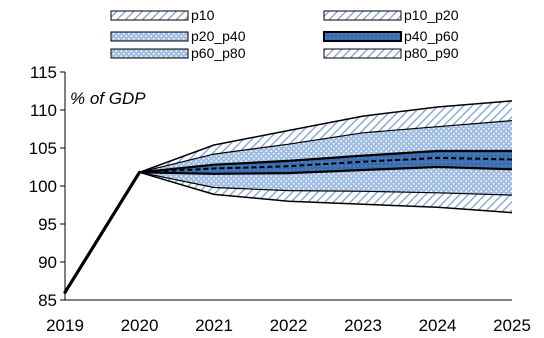  I want to click on band-p10_p20, so click(325, 192).